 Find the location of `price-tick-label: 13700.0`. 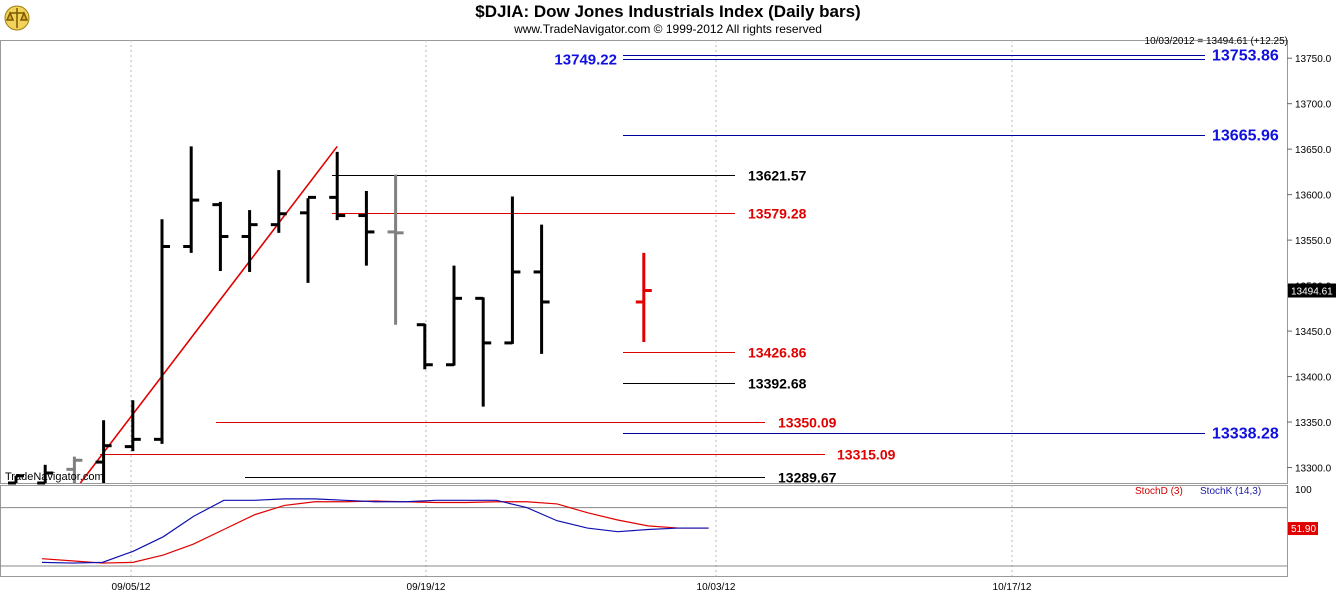

price-tick-label: 13700.0 is located at coordinates (1313, 105).